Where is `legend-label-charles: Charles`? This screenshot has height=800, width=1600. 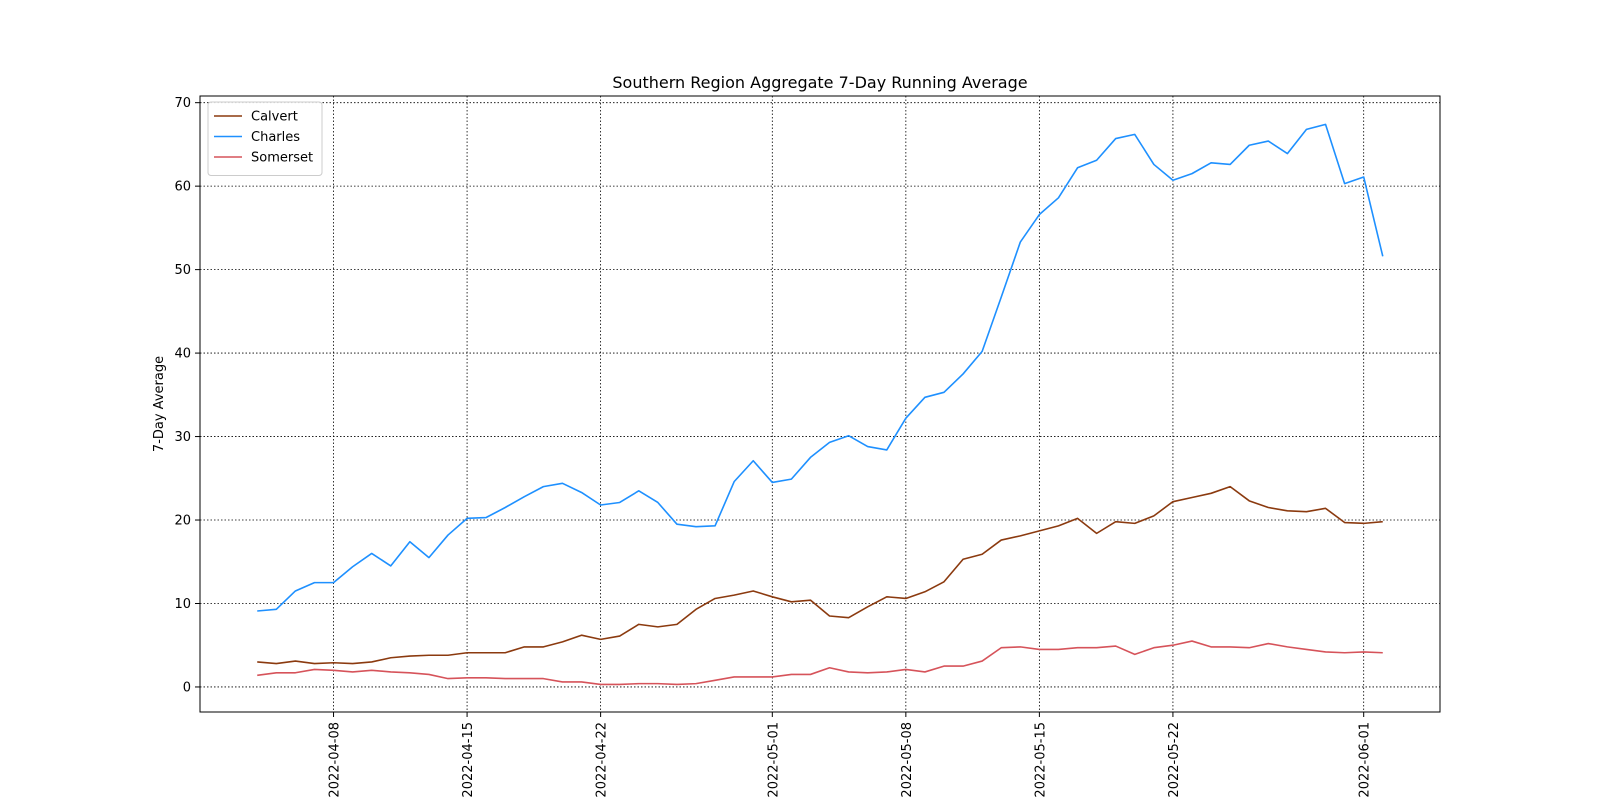 legend-label-charles: Charles is located at coordinates (275, 137).